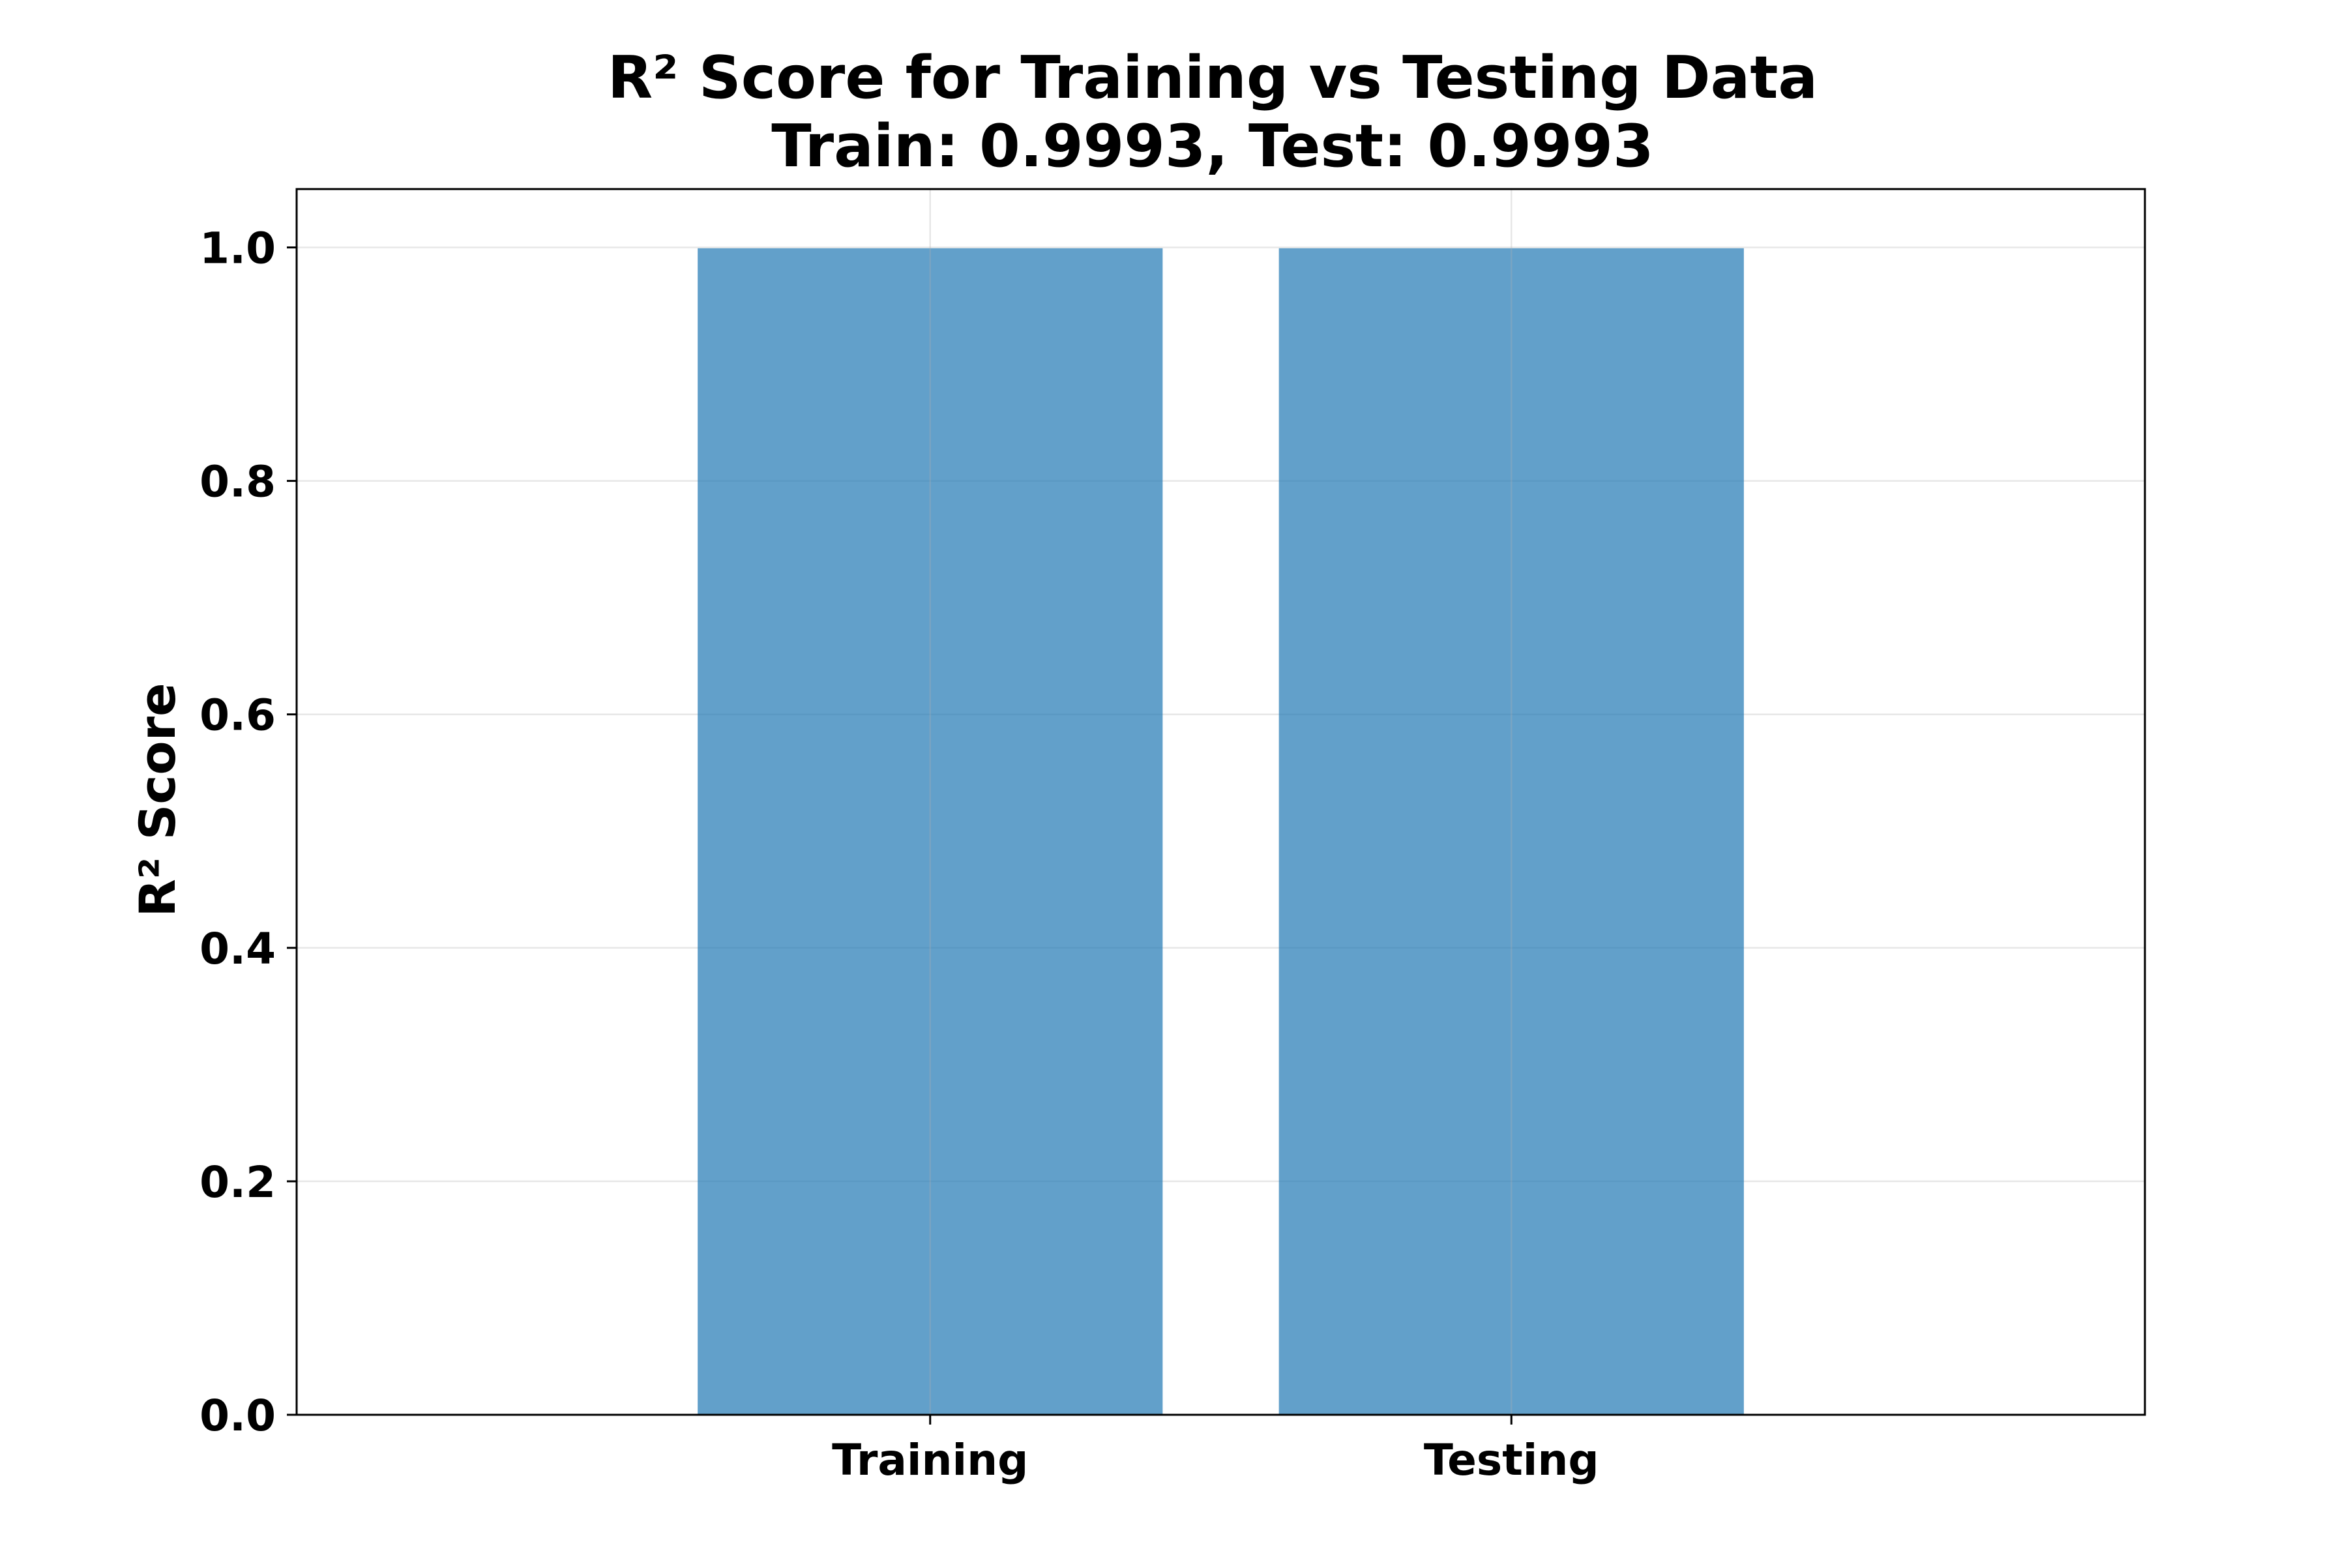 Image resolution: width=2347 pixels, height=1568 pixels. What do you see at coordinates (930, 831) in the screenshot?
I see `bar-training` at bounding box center [930, 831].